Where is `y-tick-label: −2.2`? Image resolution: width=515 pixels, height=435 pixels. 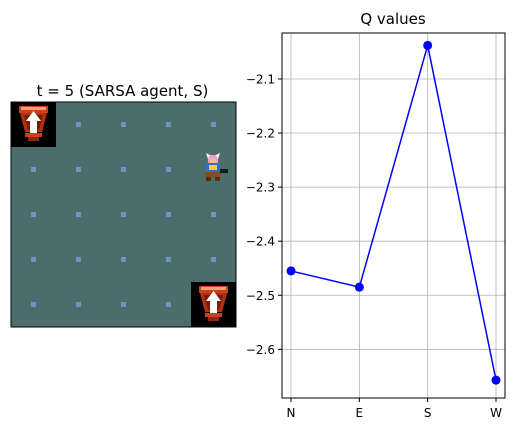 y-tick-label: −2.2 is located at coordinates (260, 134).